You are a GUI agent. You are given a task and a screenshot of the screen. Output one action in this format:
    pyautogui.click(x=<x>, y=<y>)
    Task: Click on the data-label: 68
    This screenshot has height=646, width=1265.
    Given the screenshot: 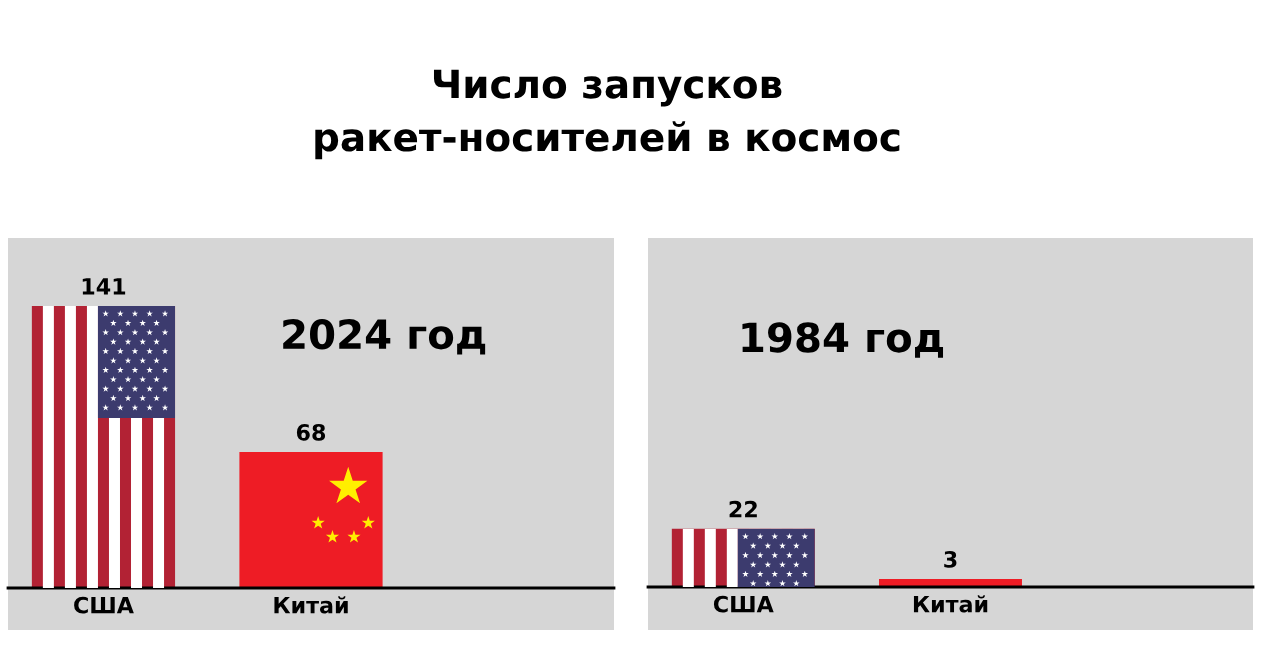 What is the action you would take?
    pyautogui.click(x=311, y=432)
    